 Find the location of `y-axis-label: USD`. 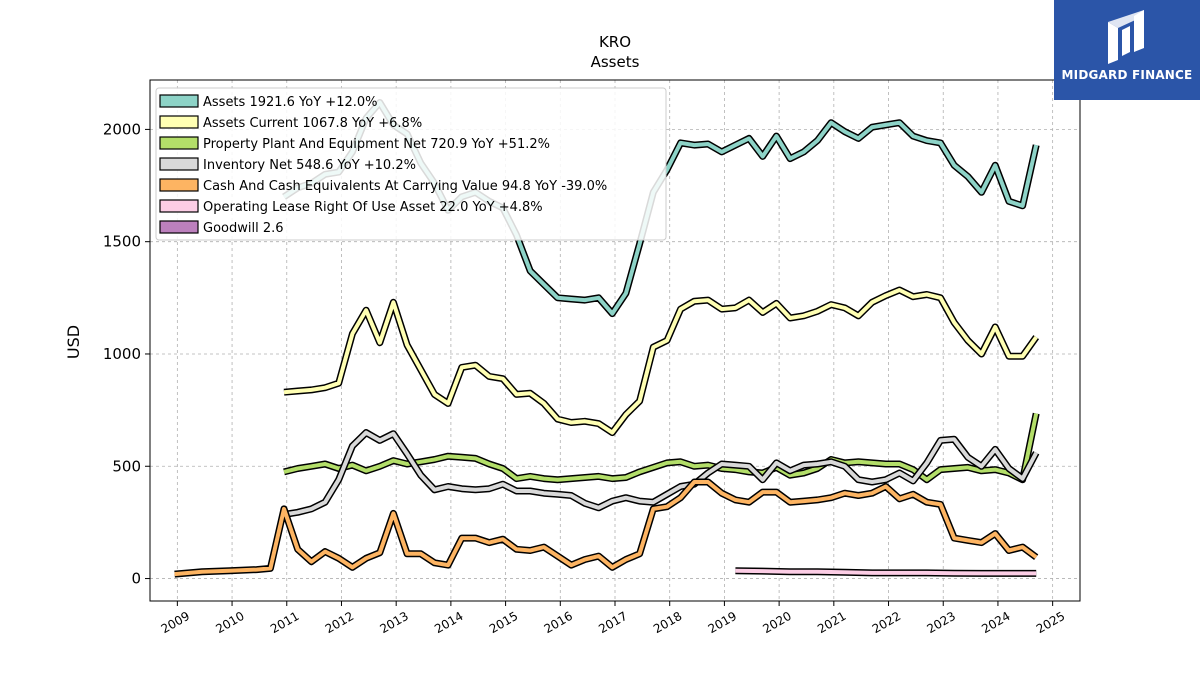

y-axis-label: USD is located at coordinates (73, 342).